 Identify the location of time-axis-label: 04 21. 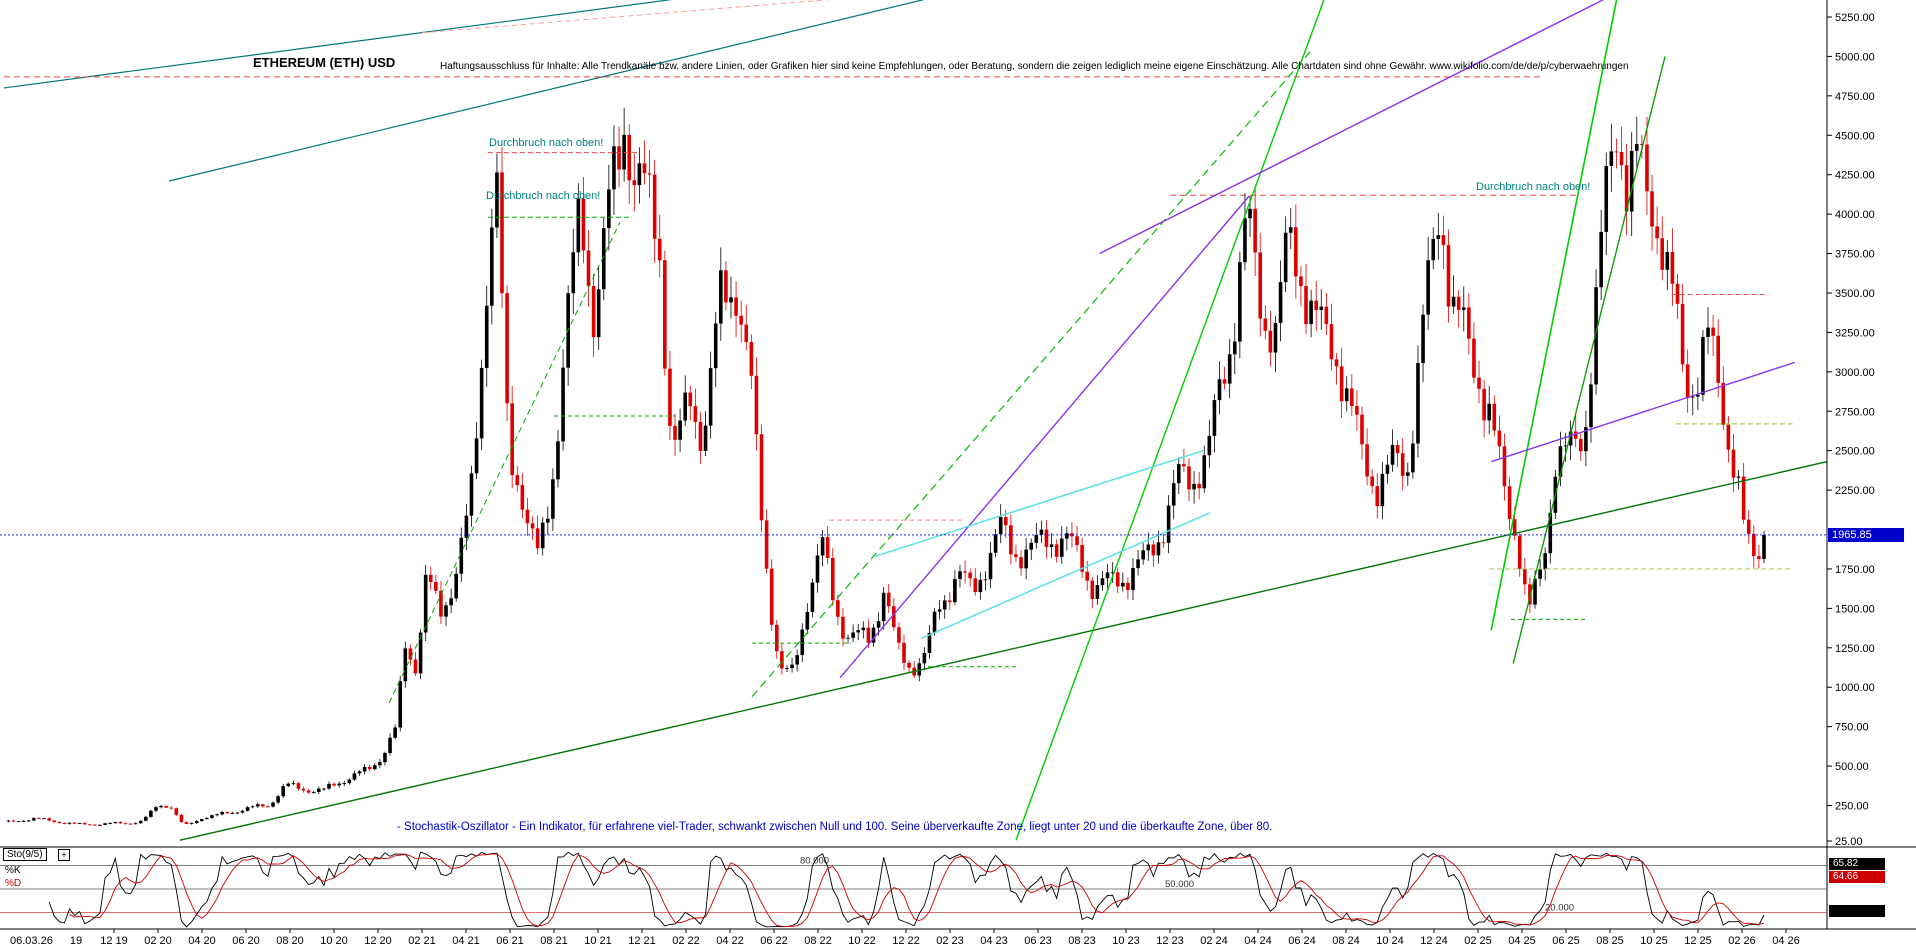
(466, 941).